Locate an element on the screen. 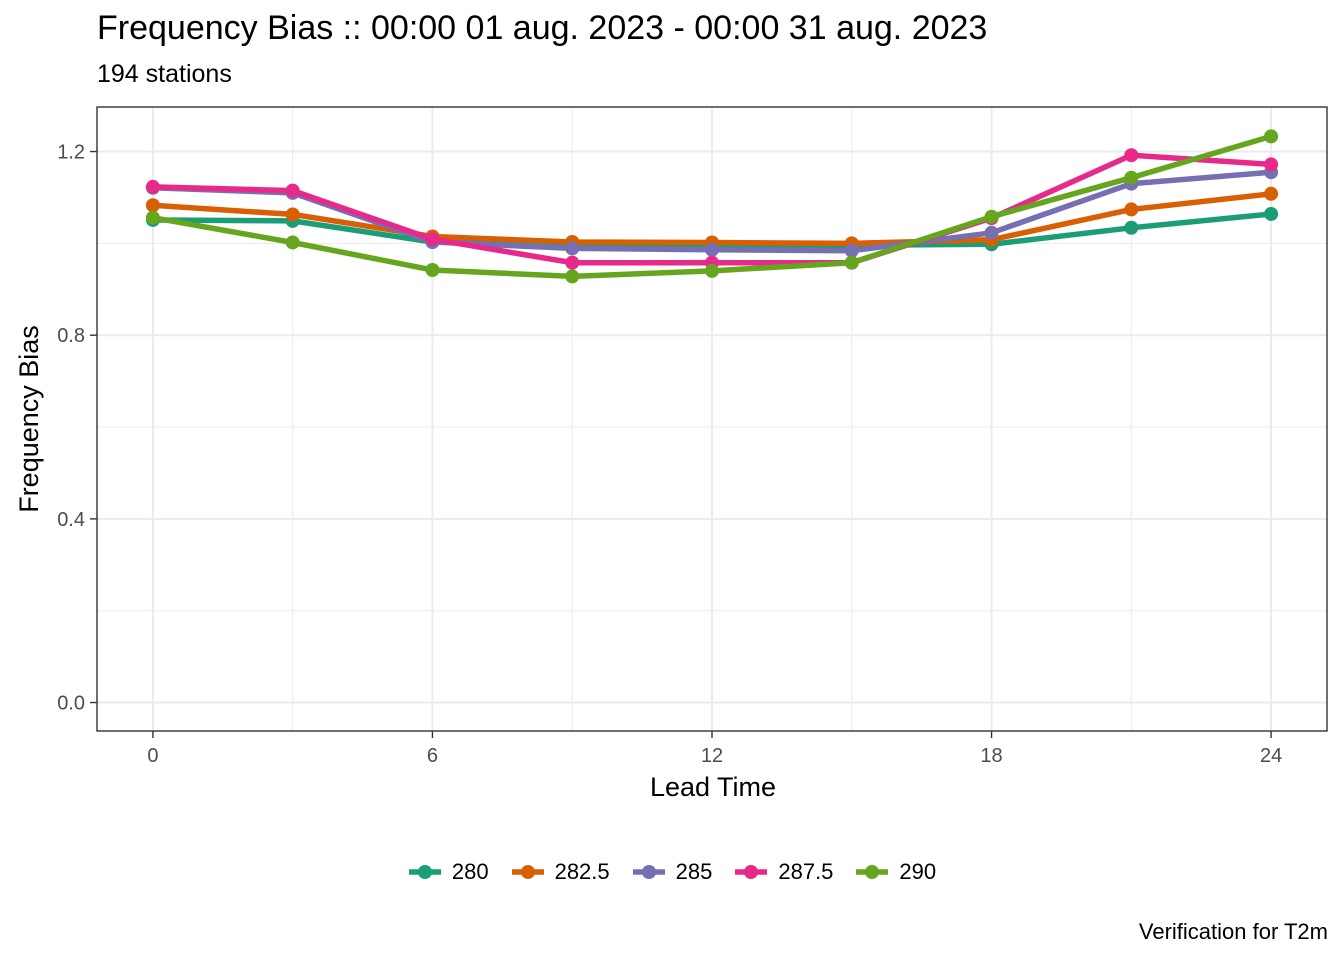  legend: 280 282.5 285 287.5 290 is located at coordinates (672, 872).